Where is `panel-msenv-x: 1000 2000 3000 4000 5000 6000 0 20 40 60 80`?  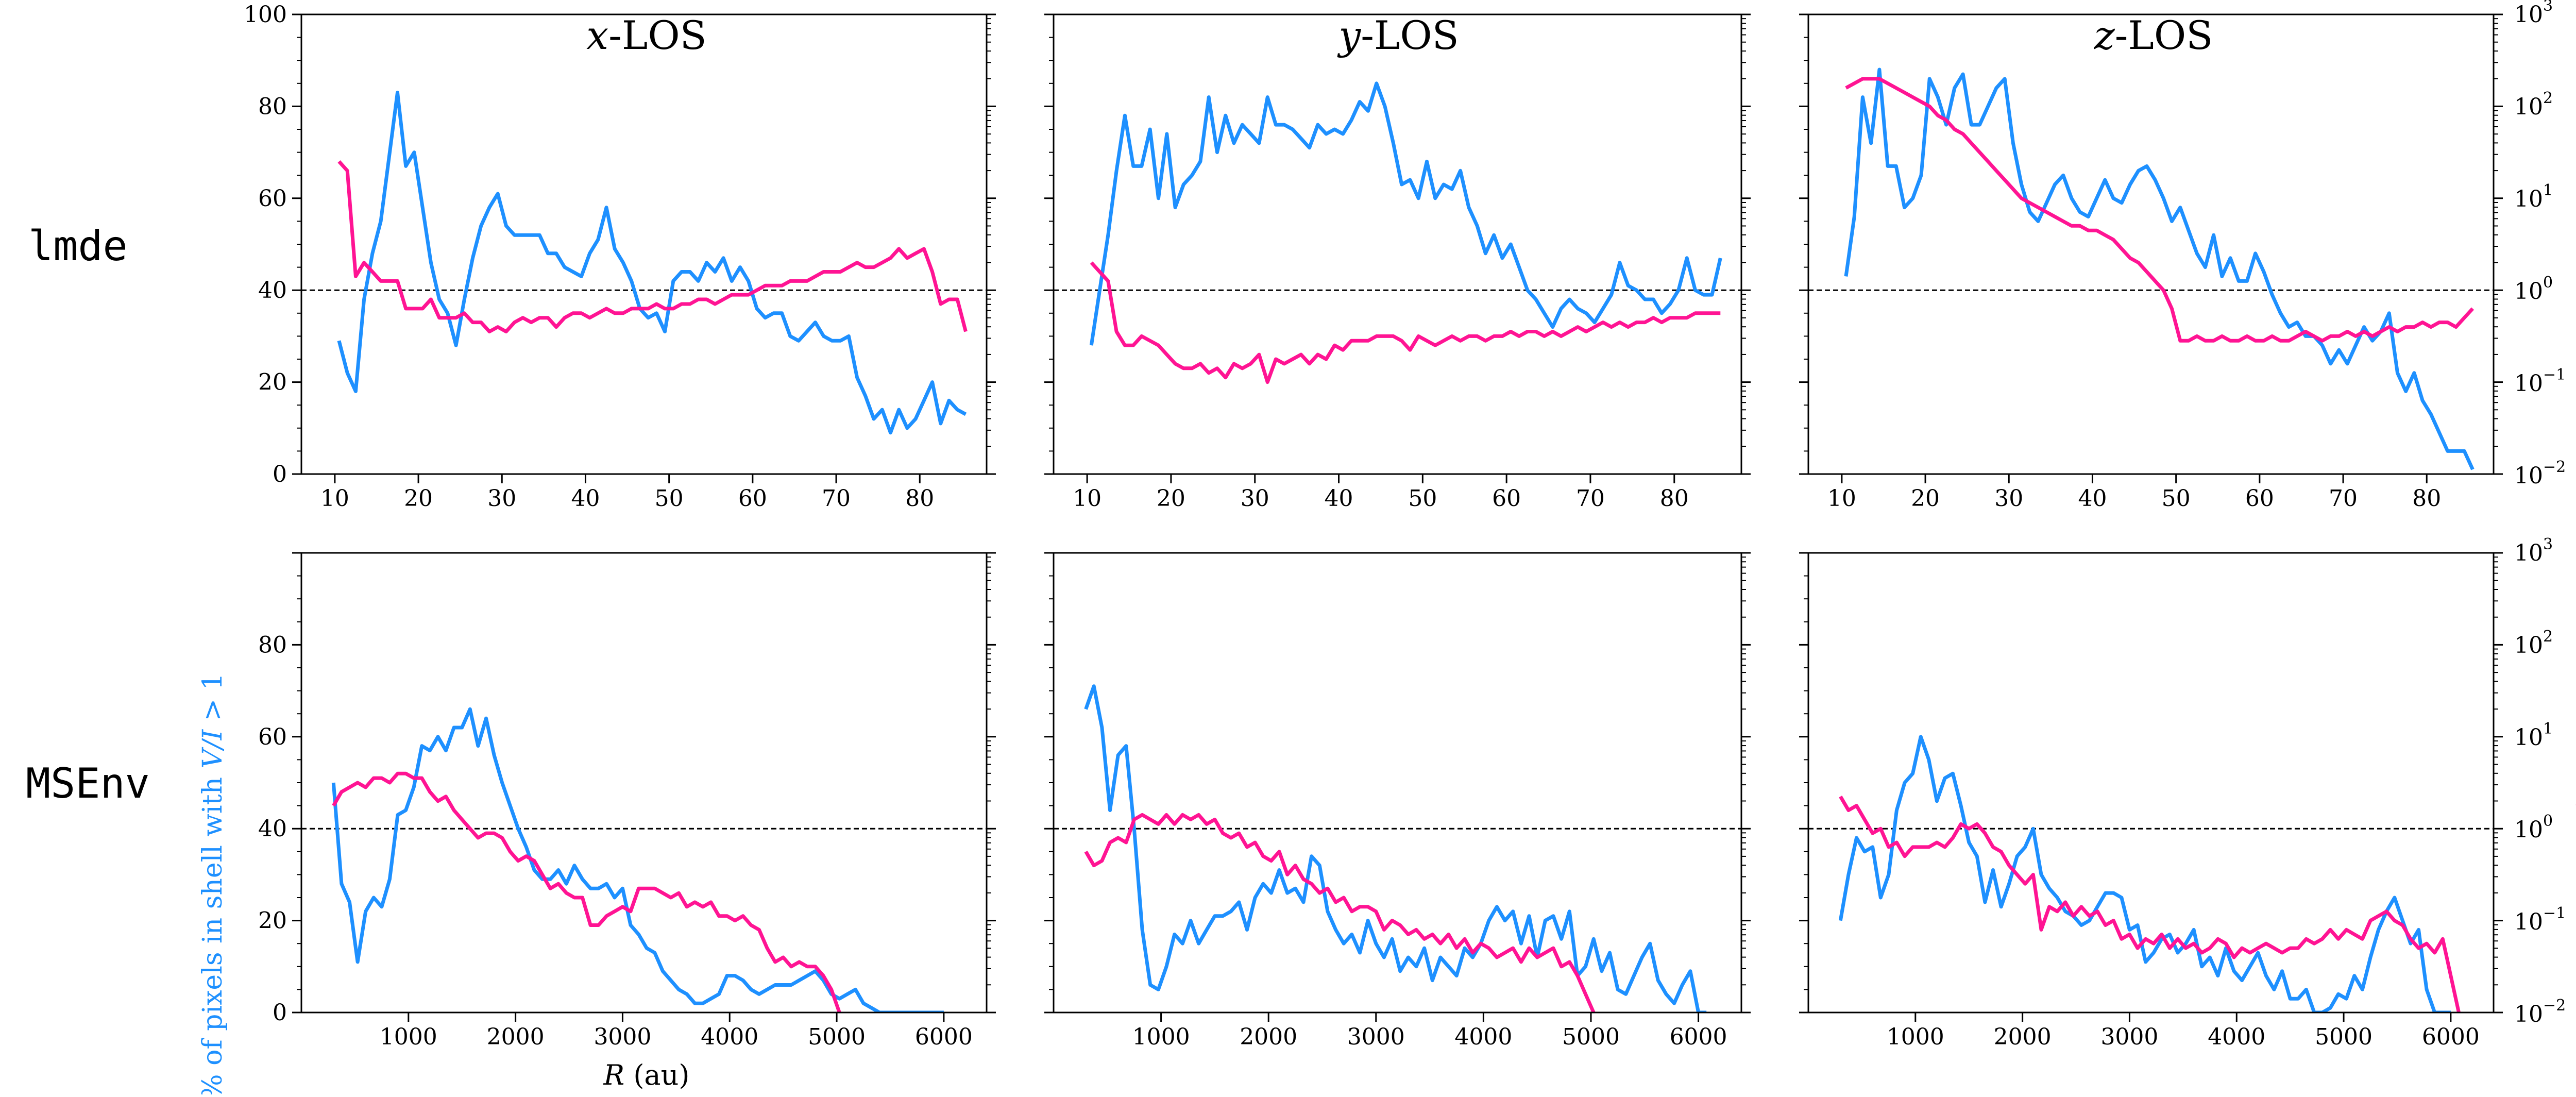
panel-msenv-x: 1000 2000 3000 4000 5000 6000 0 20 40 60 80 is located at coordinates (627, 801).